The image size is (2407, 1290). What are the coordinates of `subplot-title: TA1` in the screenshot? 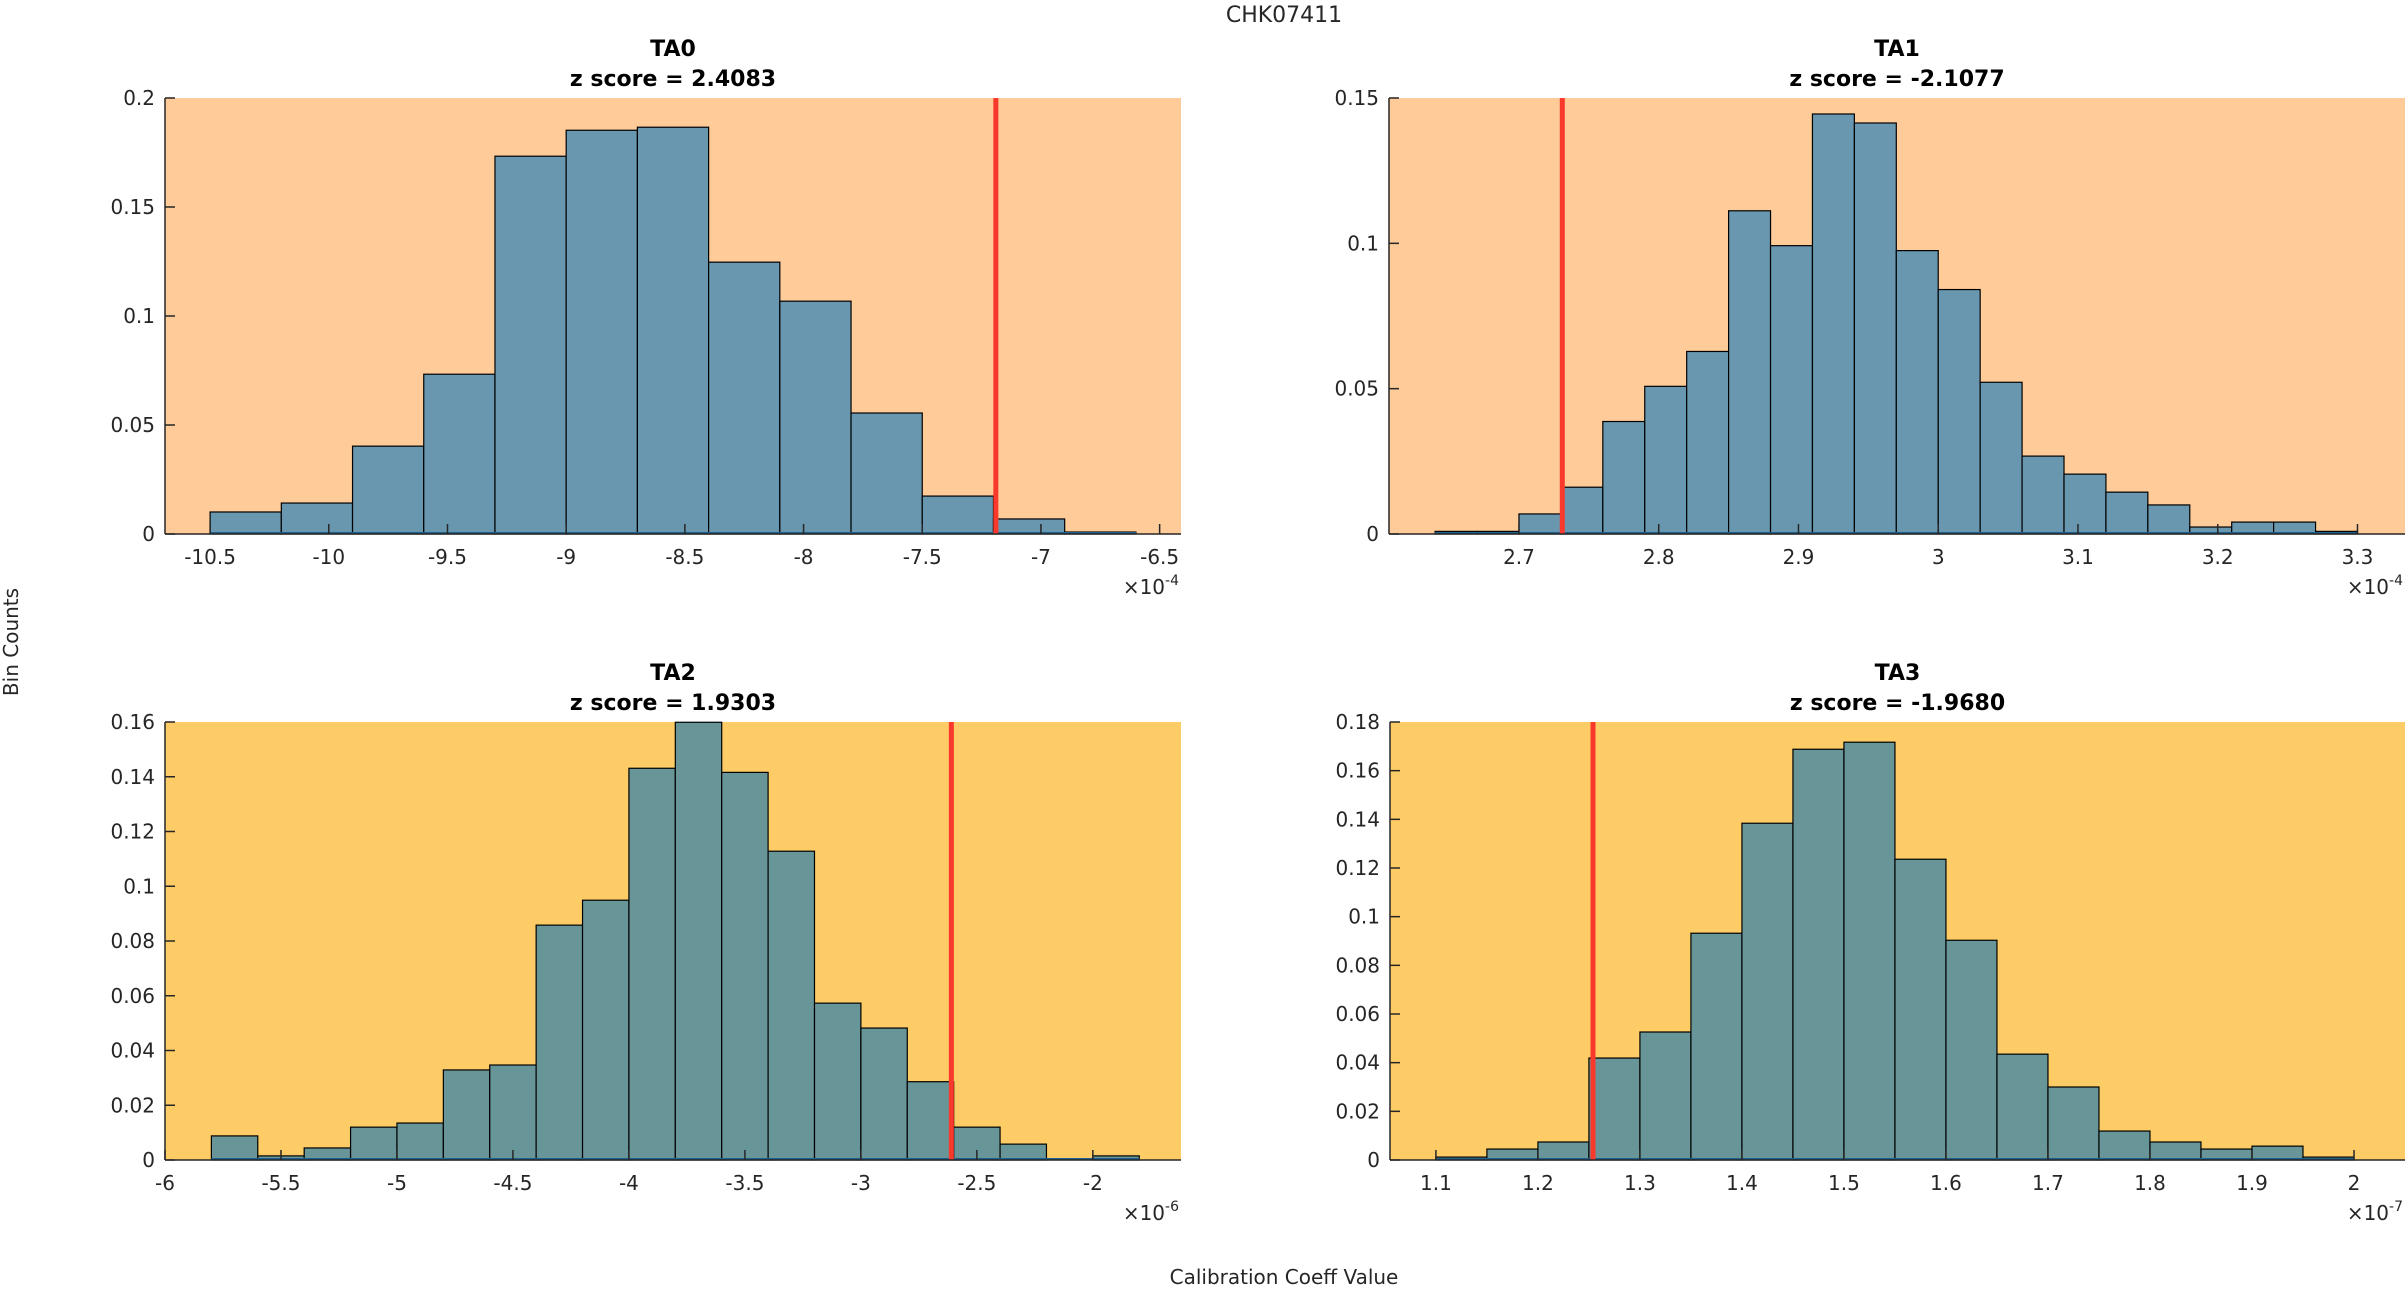 It's located at (1897, 49).